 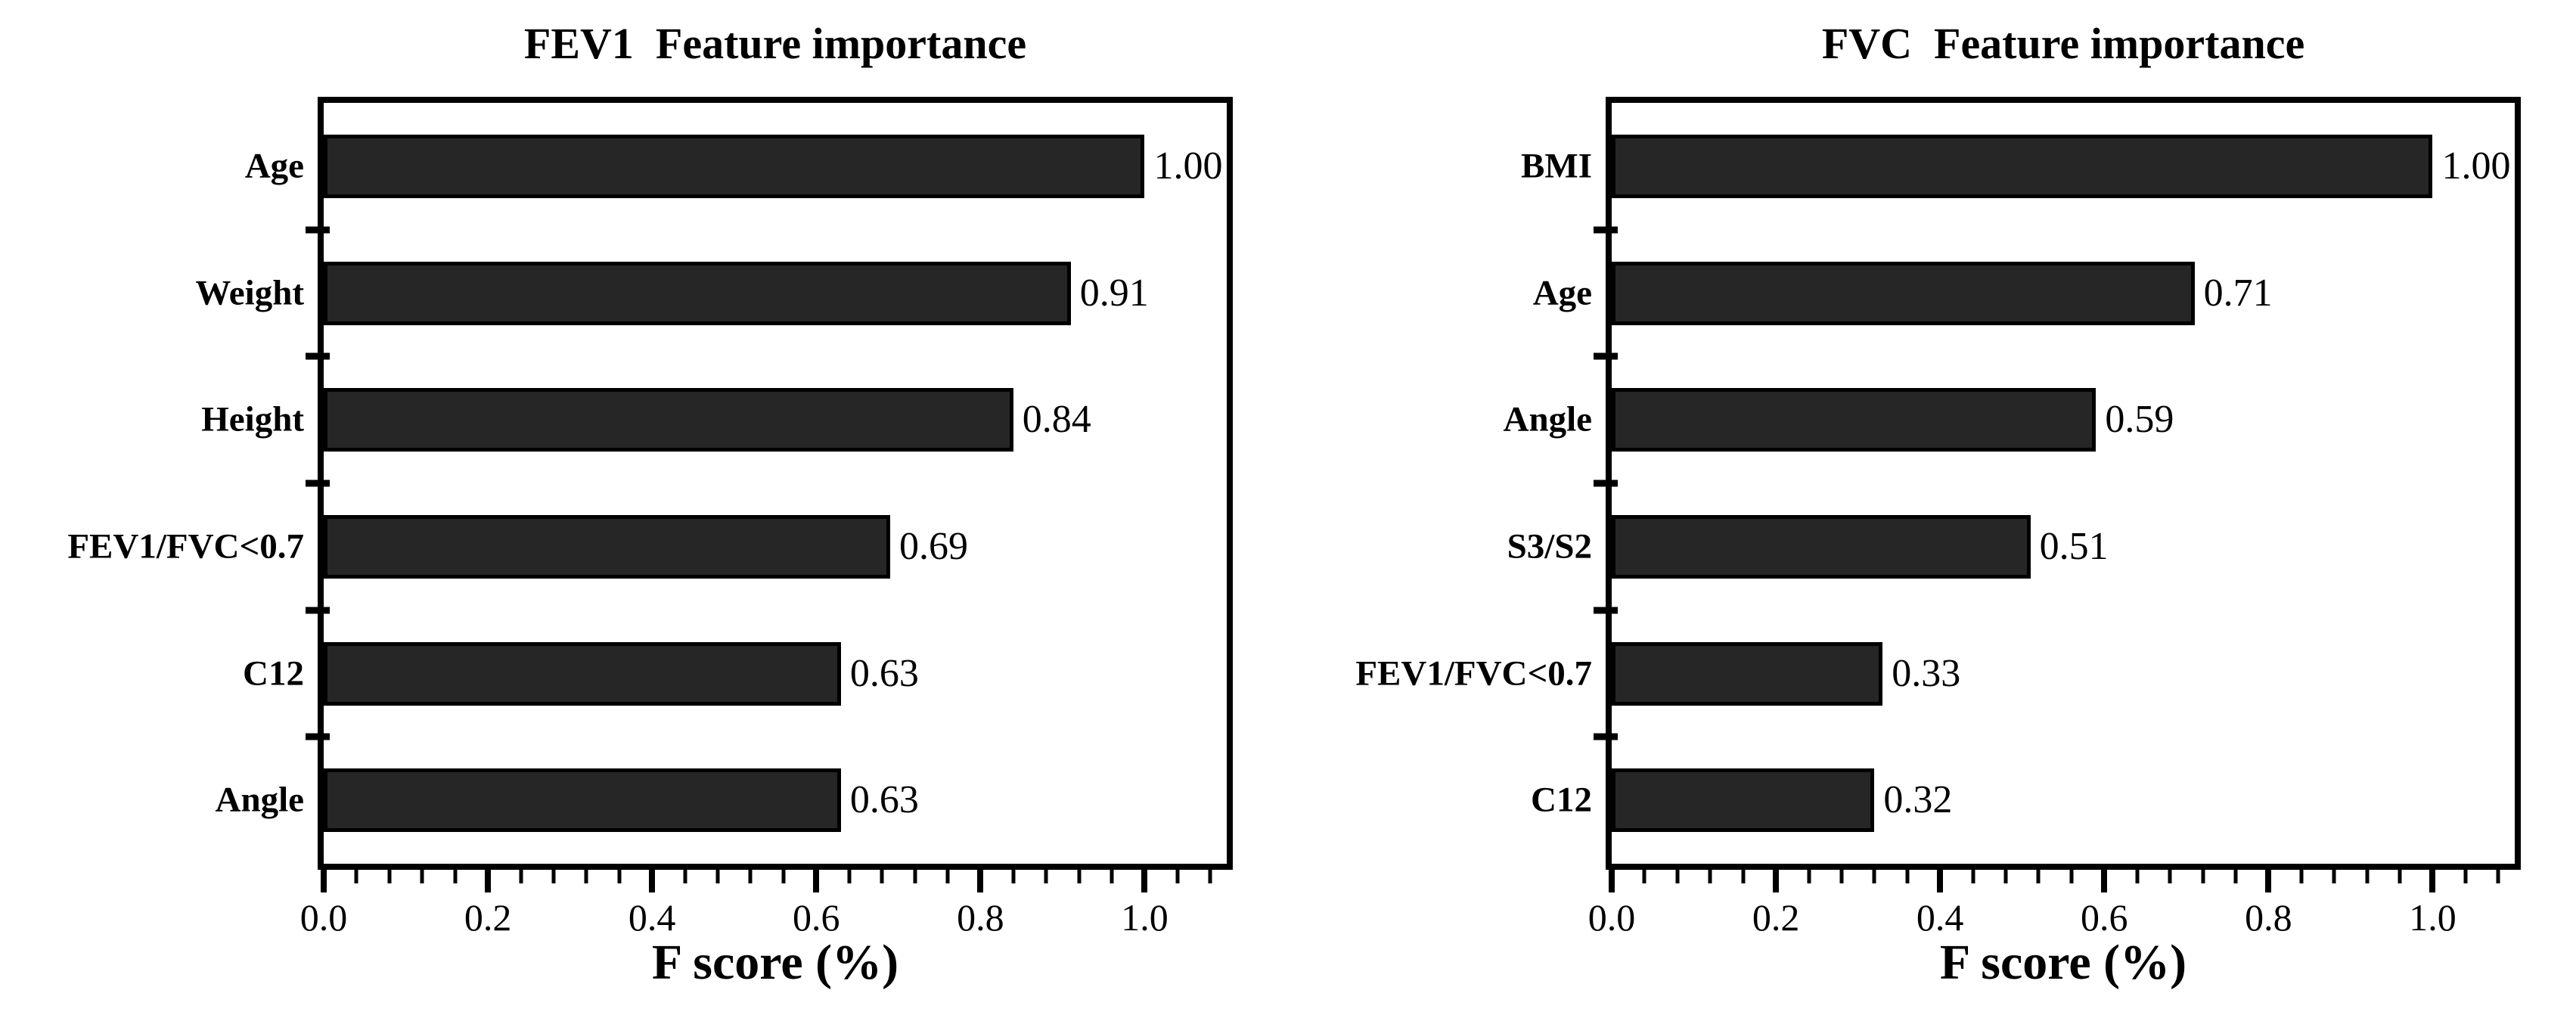 What do you see at coordinates (1918, 800) in the screenshot?
I see `bar-value-label: 0.32` at bounding box center [1918, 800].